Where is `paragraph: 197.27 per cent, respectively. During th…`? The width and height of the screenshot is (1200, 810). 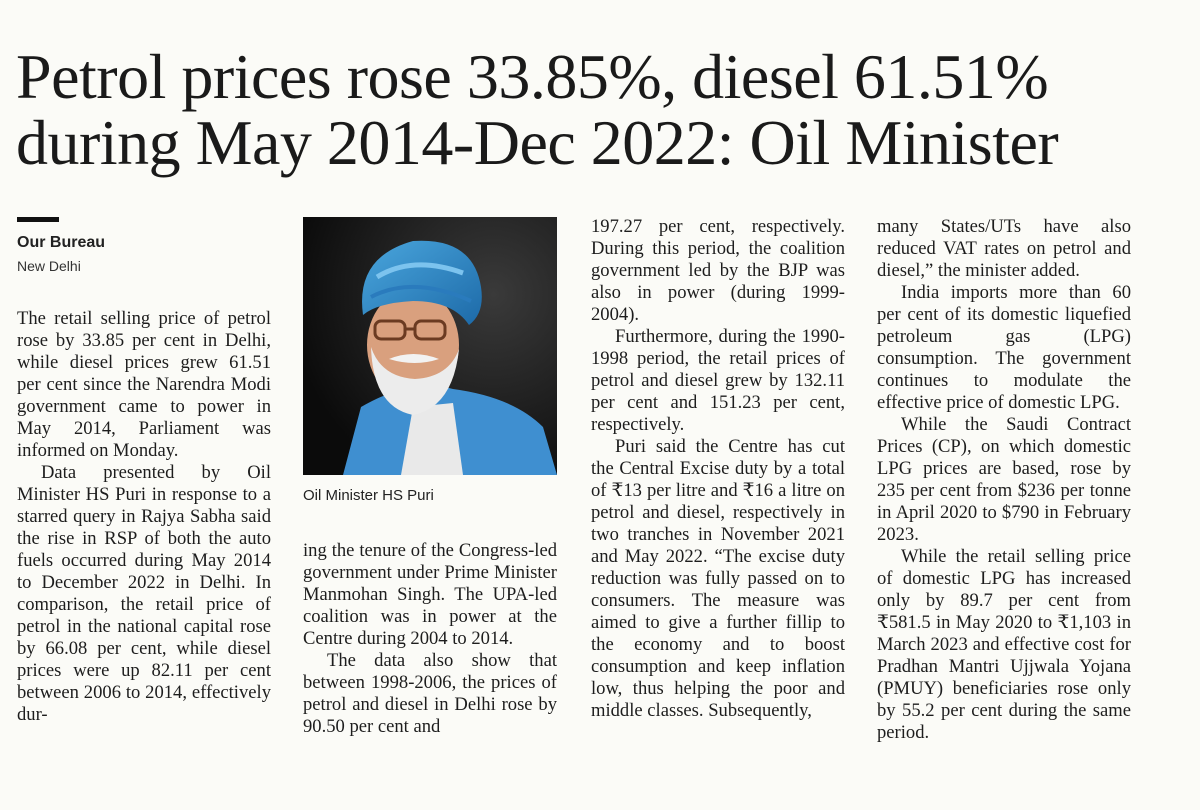
paragraph: 197.27 per cent, respectively. During th… is located at coordinates (718, 270).